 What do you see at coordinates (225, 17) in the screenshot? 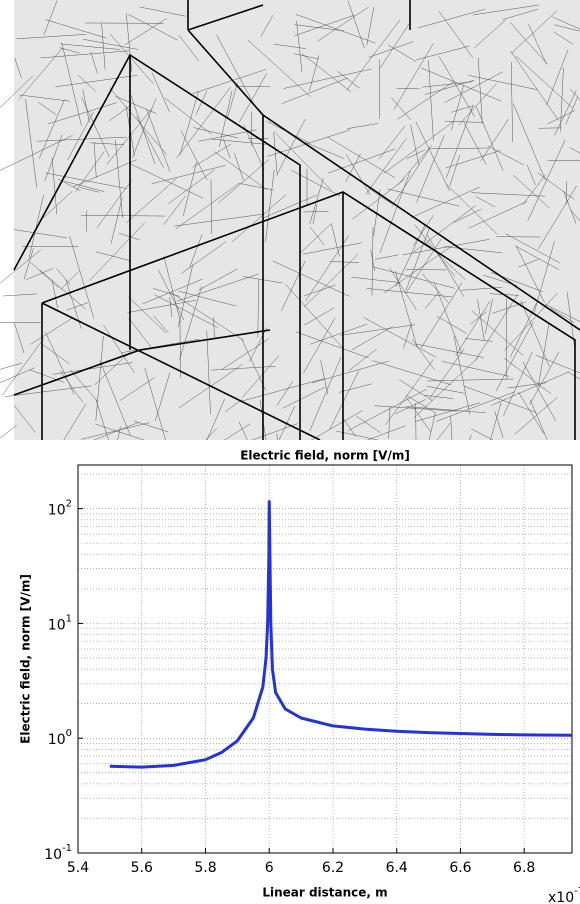
I see `edge` at bounding box center [225, 17].